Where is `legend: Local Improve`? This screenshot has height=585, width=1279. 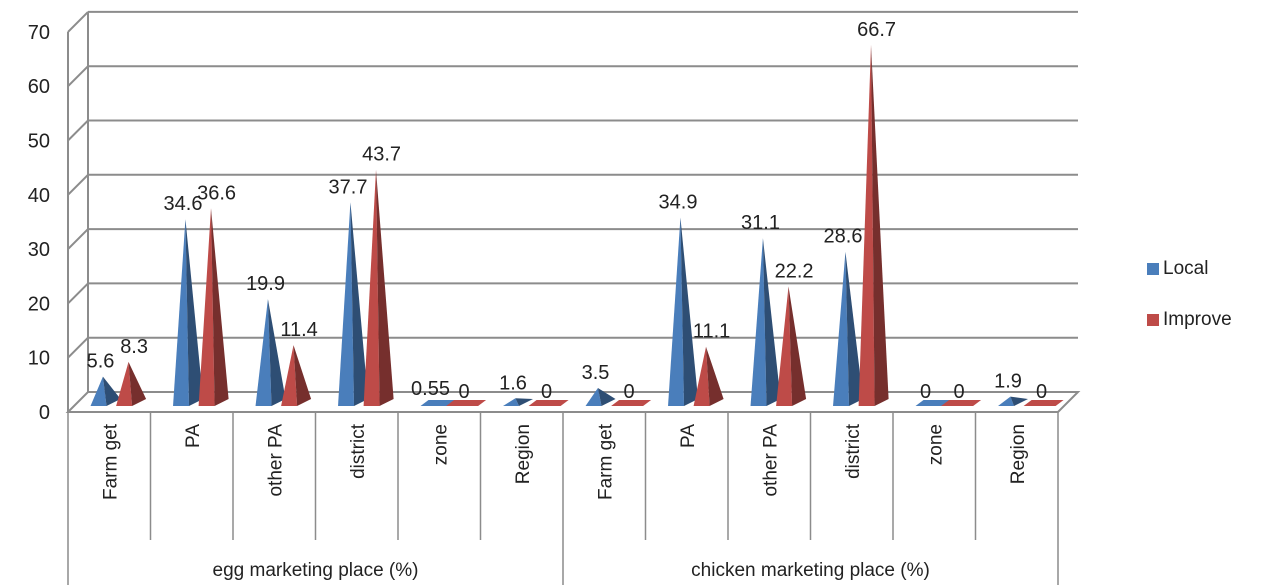
legend: Local Improve is located at coordinates (1189, 308).